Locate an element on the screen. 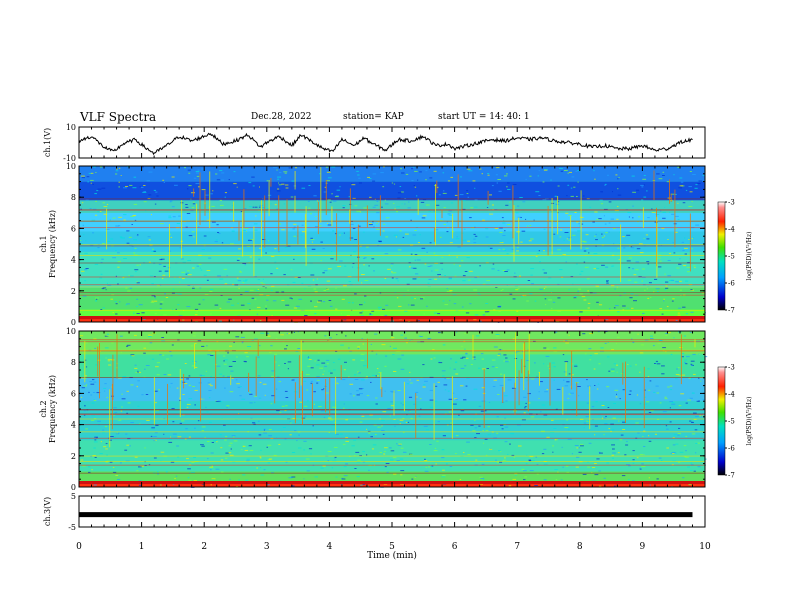 This screenshot has height=612, width=792. y-axis-label: ch.1 is located at coordinates (43, 243).